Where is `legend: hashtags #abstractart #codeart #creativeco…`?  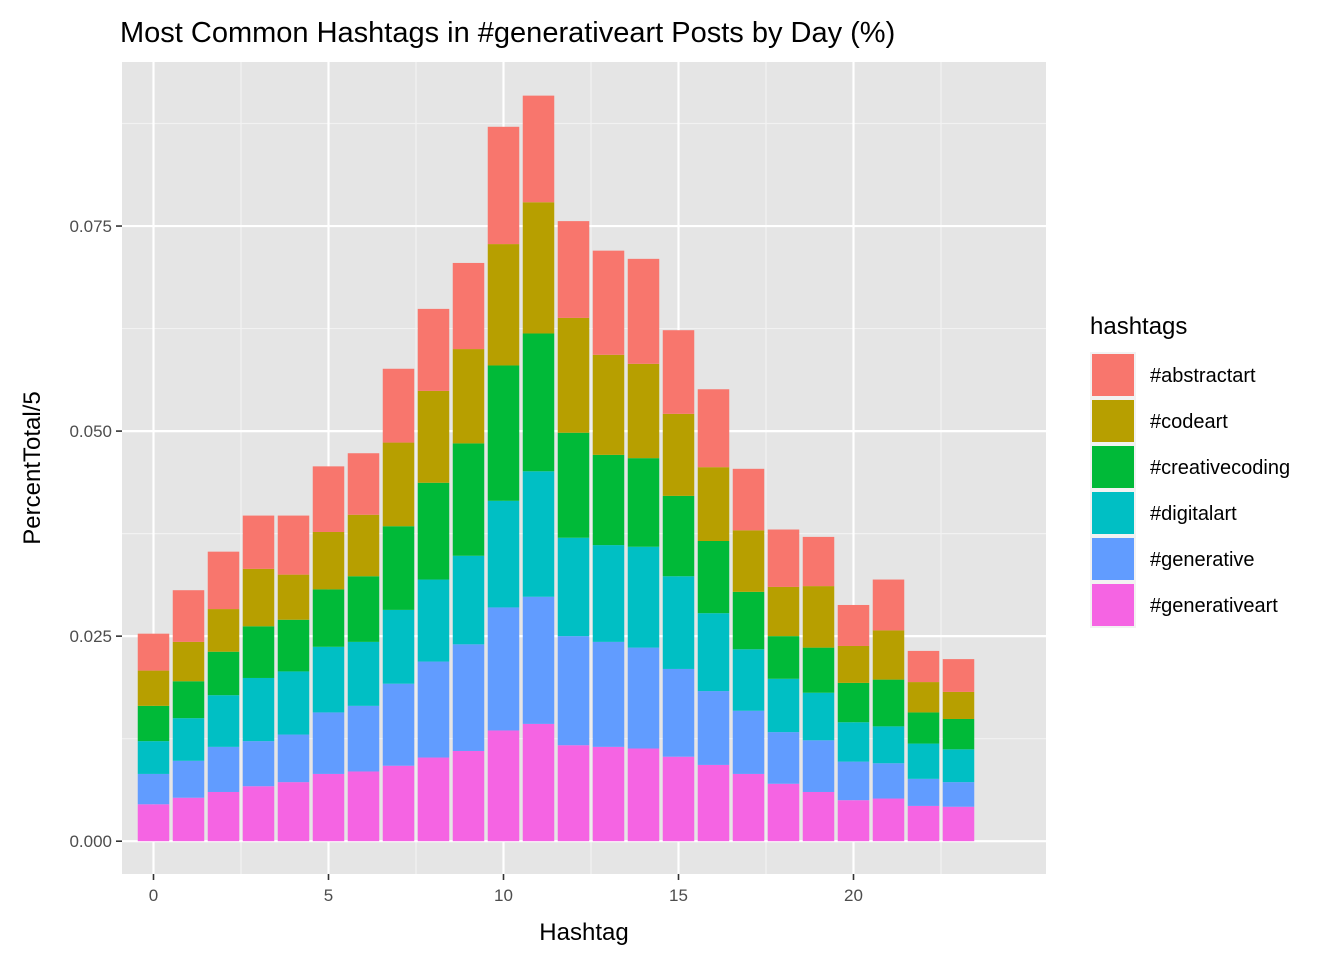
legend: hashtags #abstractart #codeart #creativeco… is located at coordinates (1190, 470).